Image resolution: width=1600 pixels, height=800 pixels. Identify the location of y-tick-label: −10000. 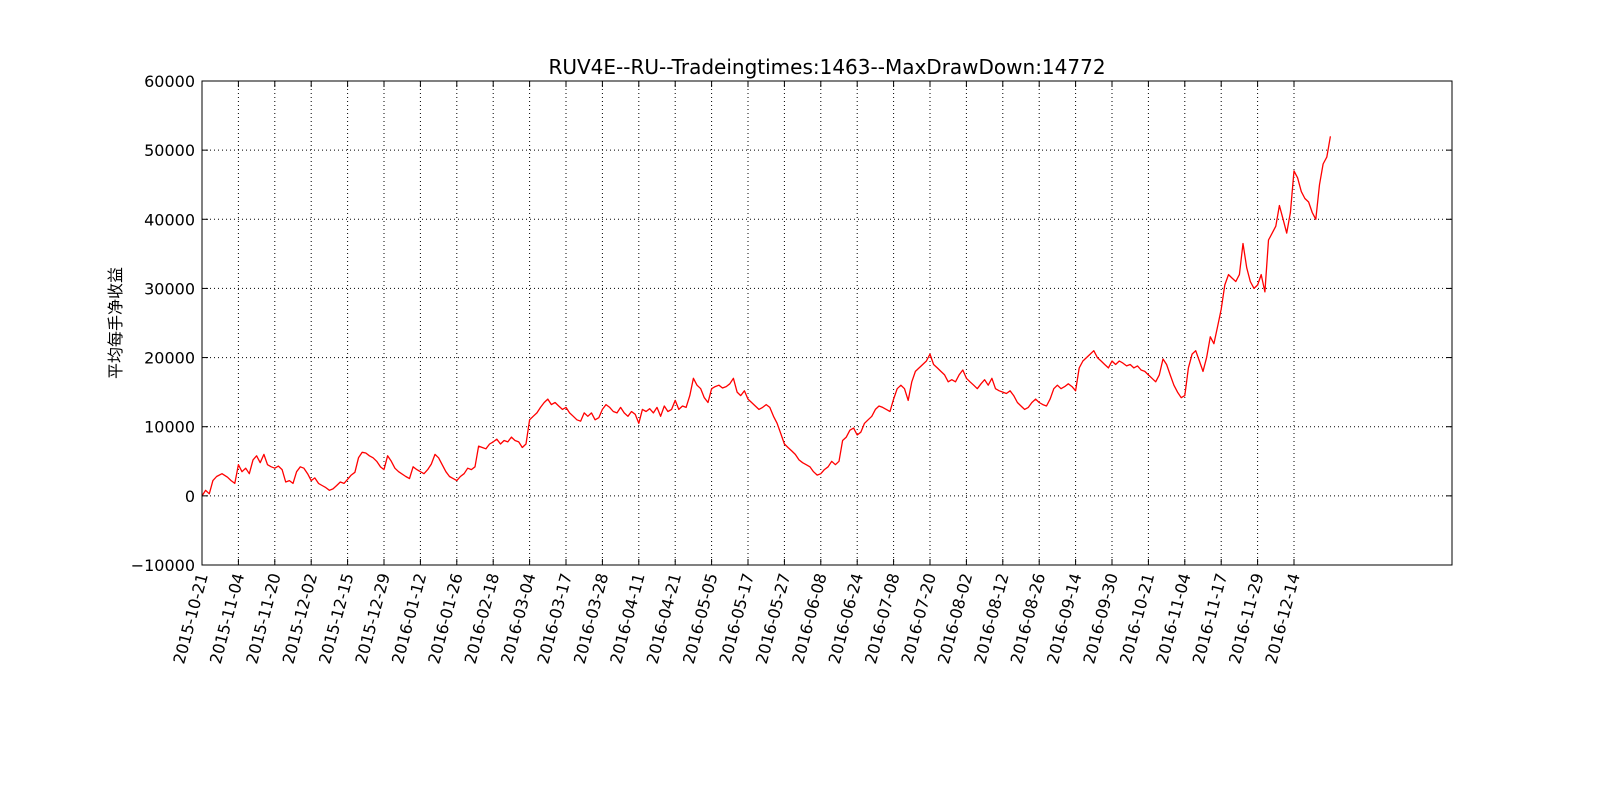
(163, 565).